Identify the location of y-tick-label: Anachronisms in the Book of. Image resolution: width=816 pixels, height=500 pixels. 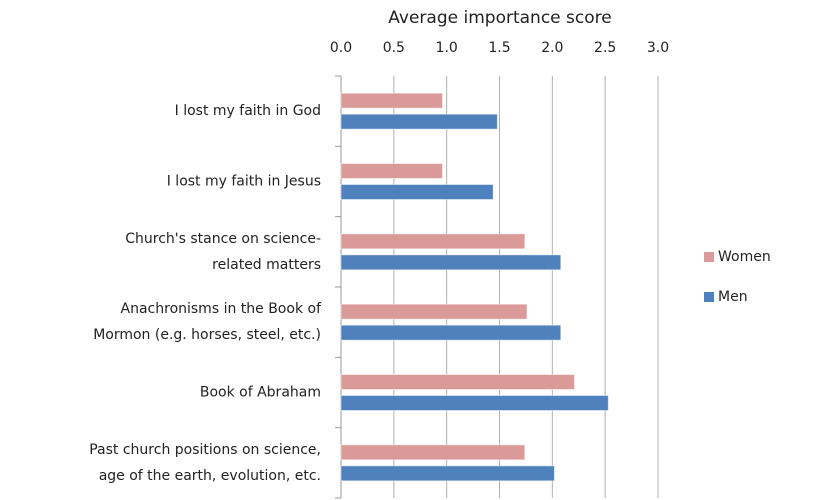
(222, 309).